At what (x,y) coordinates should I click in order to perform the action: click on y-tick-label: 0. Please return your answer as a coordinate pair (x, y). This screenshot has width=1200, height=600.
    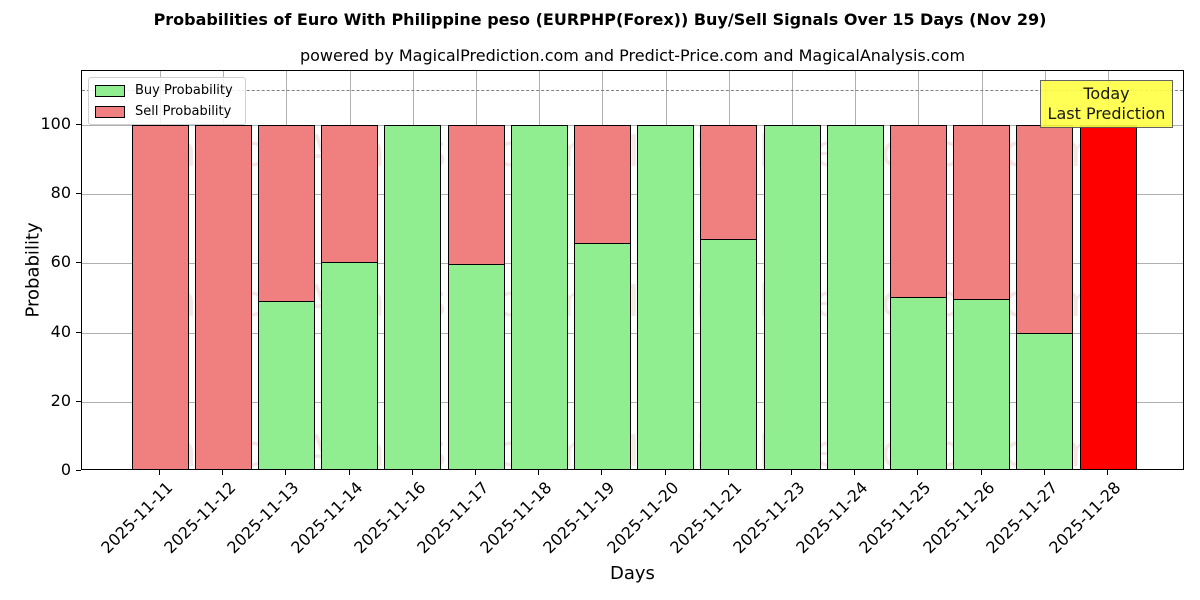
    Looking at the image, I should click on (65, 469).